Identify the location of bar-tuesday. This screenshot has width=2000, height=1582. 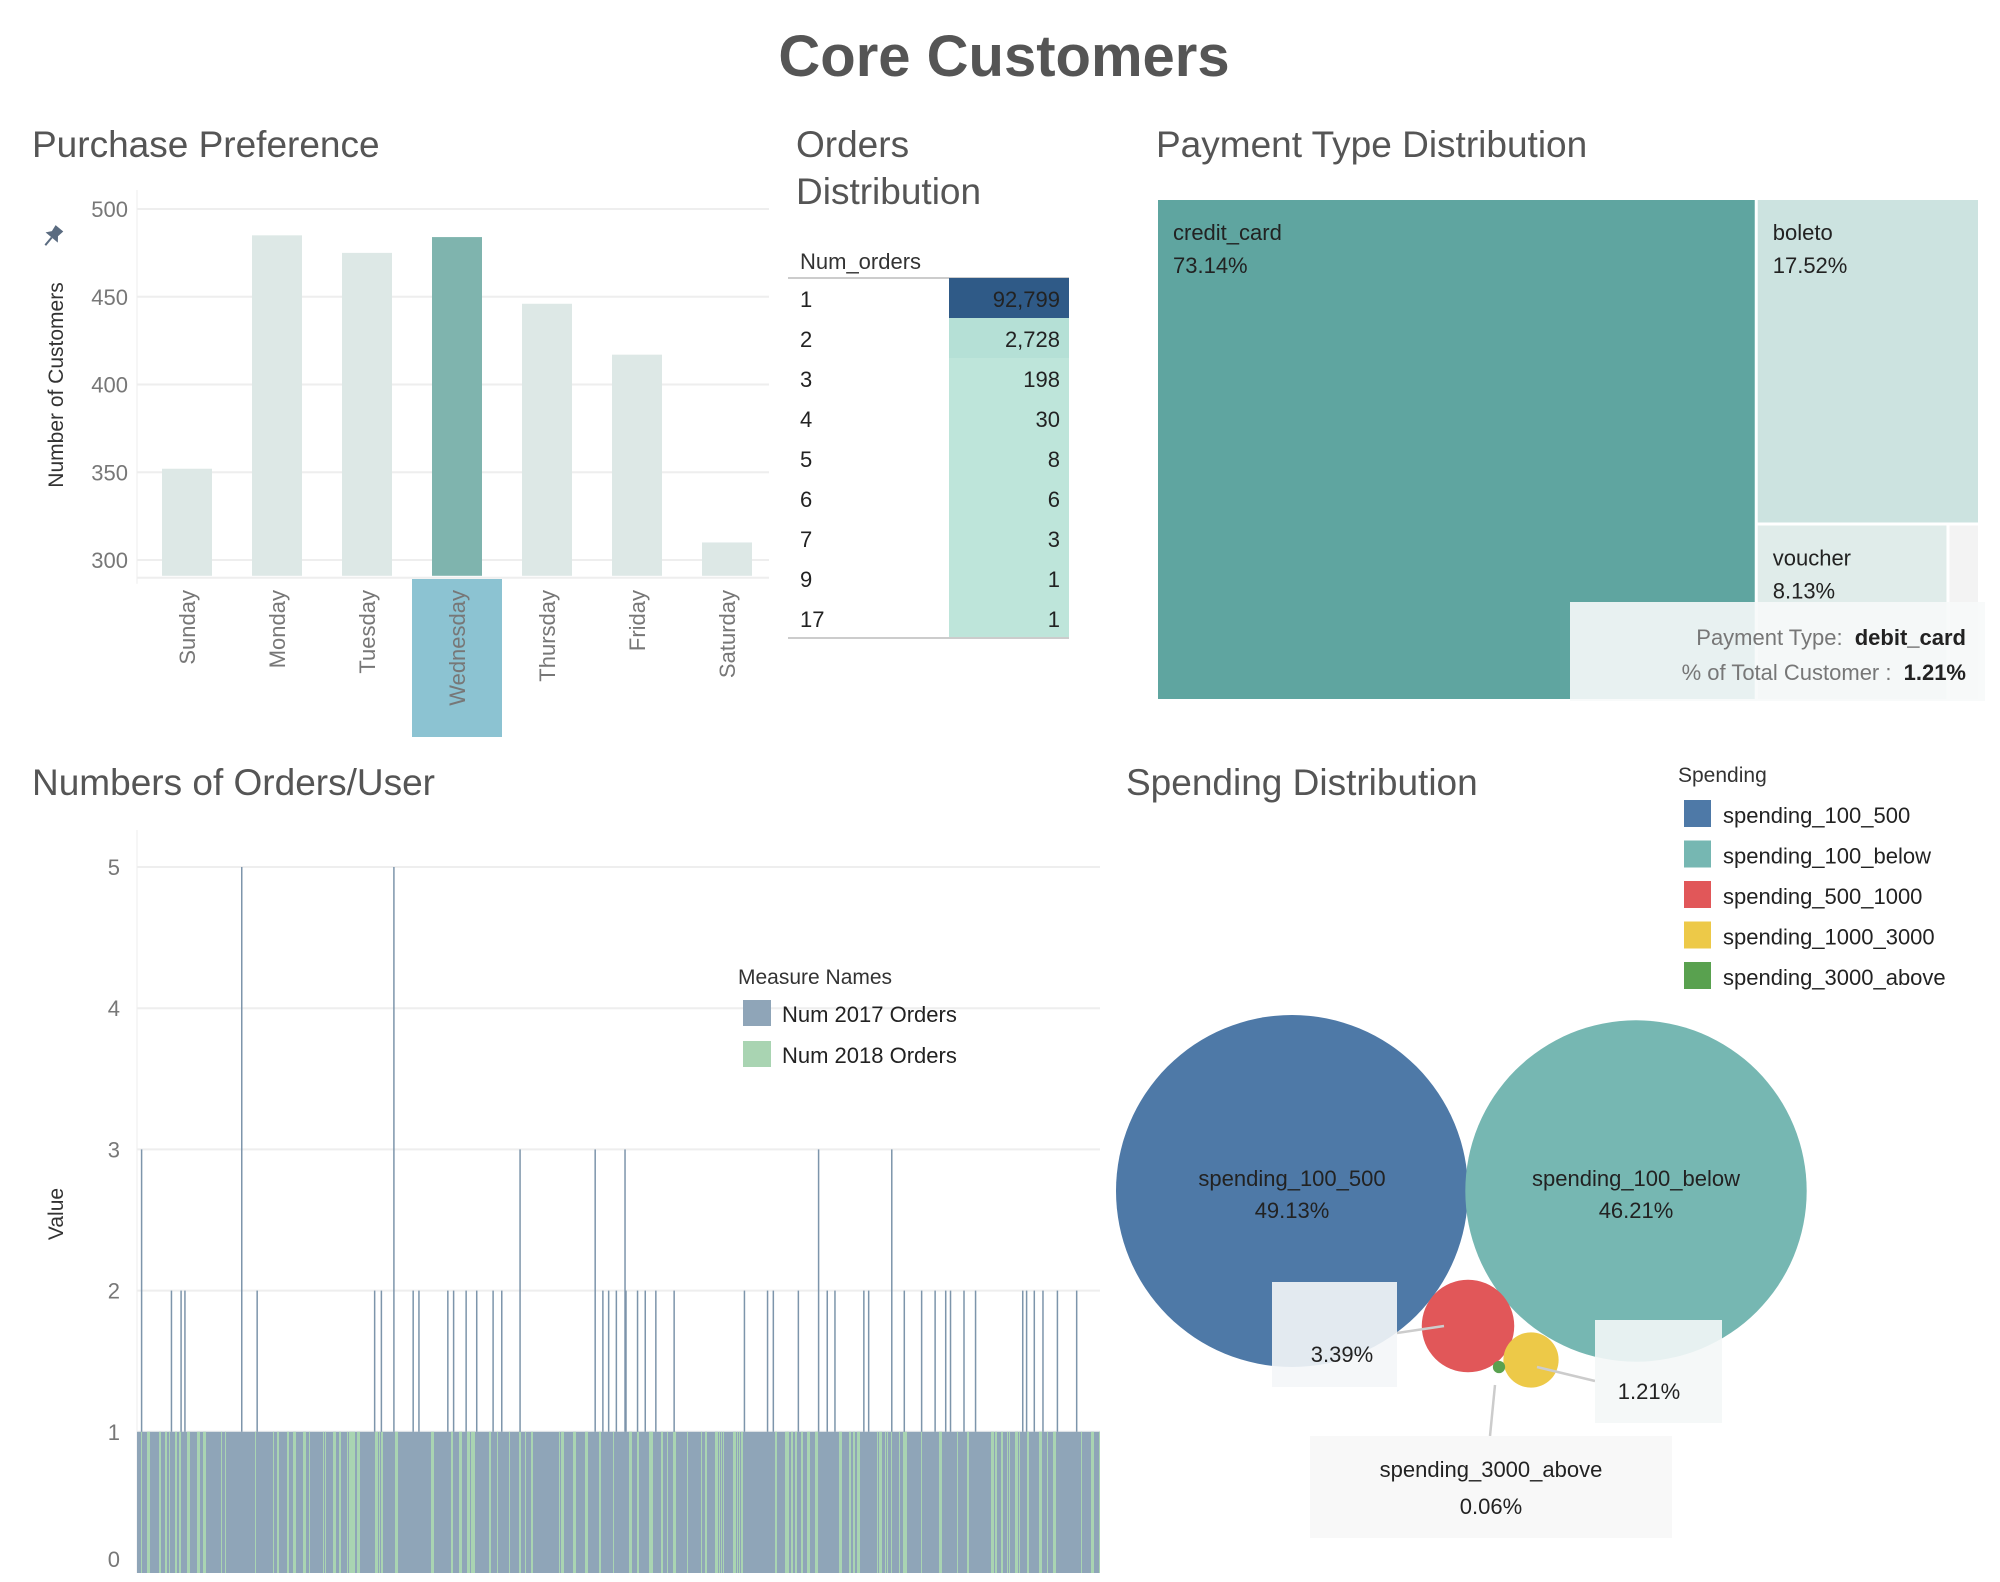
(367, 414).